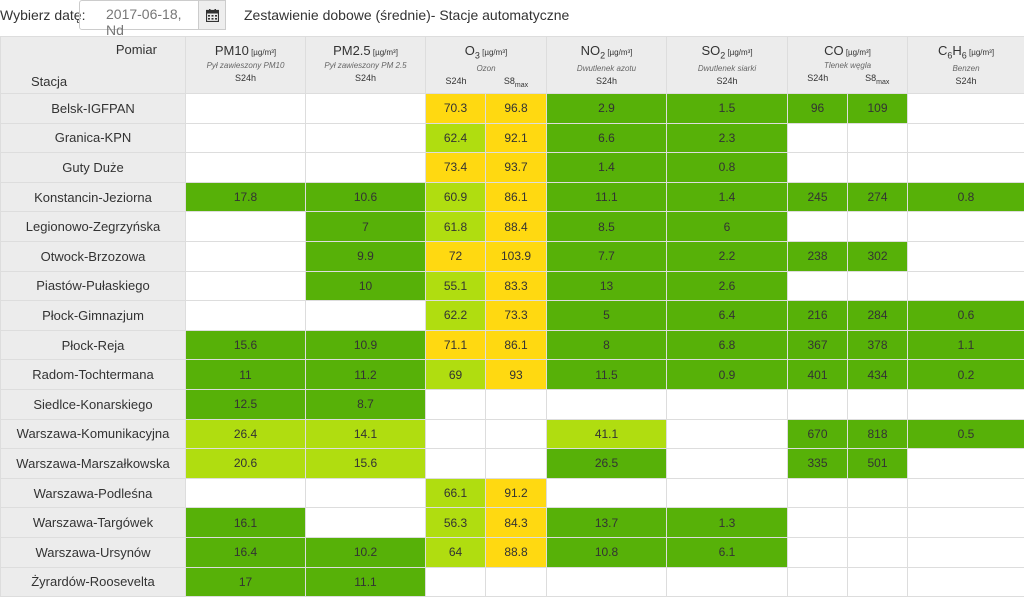 The height and width of the screenshot is (597, 1024). Describe the element at coordinates (727, 552) in the screenshot. I see `value-cell: 6.1` at that location.